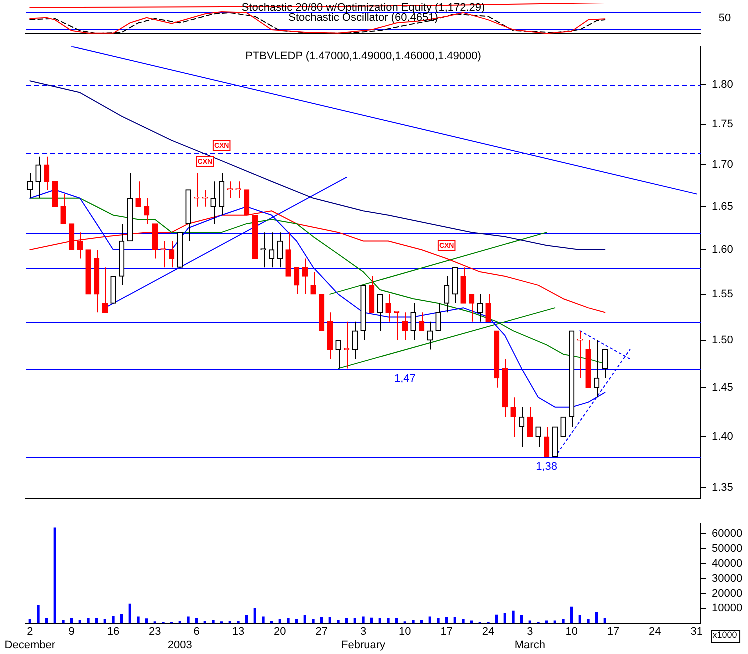 Image resolution: width=748 pixels, height=654 pixels. Describe the element at coordinates (723, 124) in the screenshot. I see `y-tick-label: 1.75` at that location.